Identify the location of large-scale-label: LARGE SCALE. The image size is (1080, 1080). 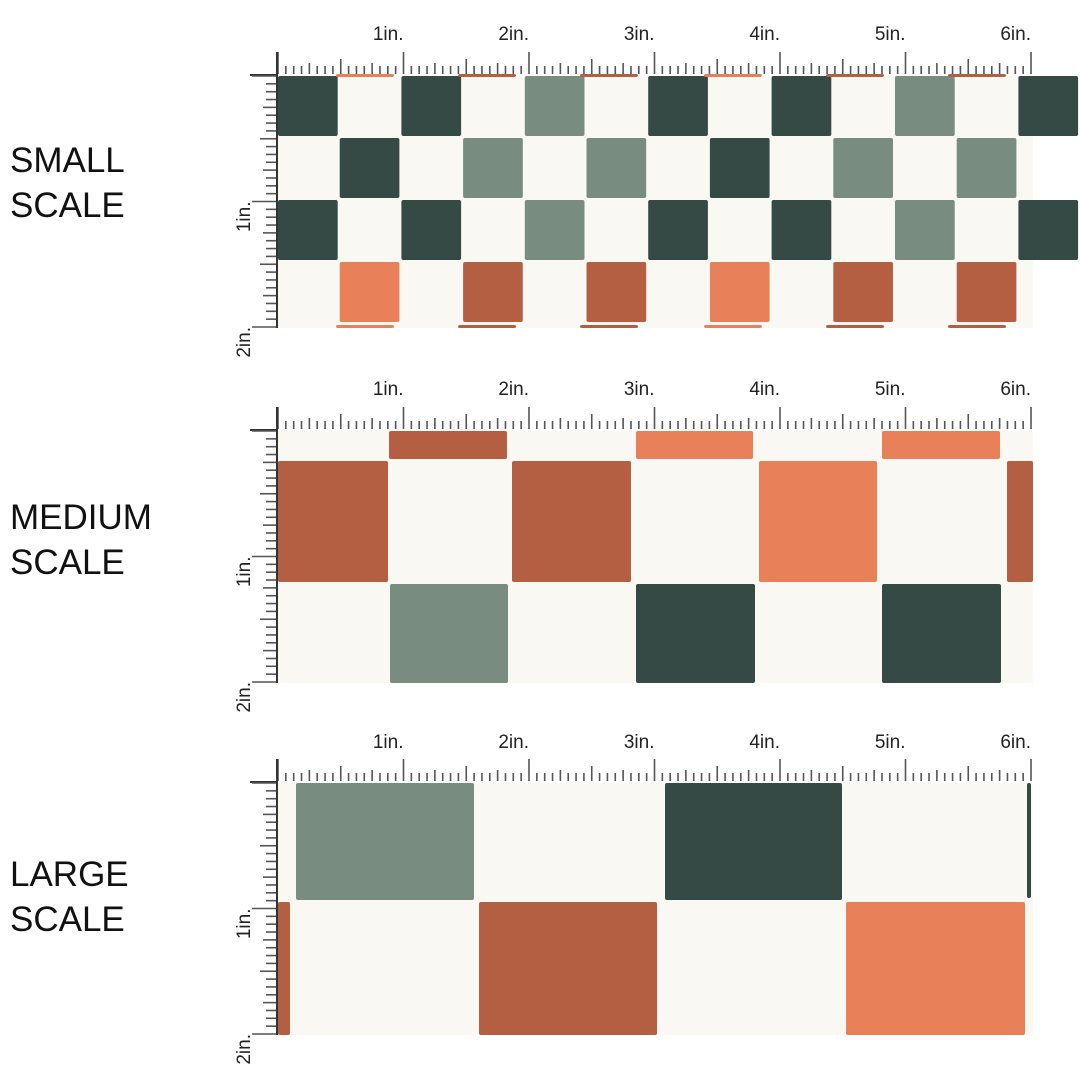
(69, 897).